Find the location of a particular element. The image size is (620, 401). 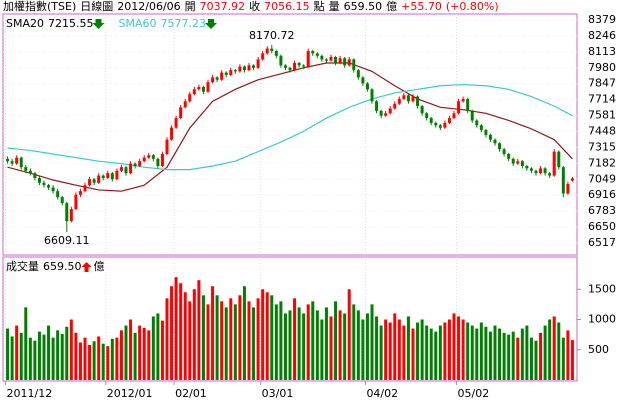

legend-name: SMA60 is located at coordinates (138, 23).